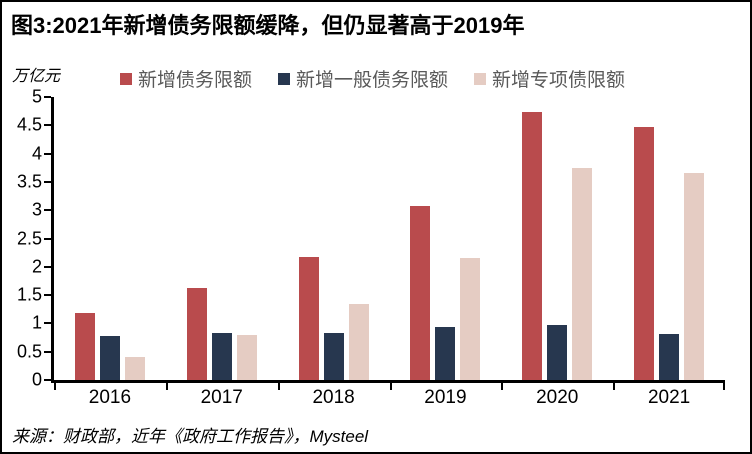  What do you see at coordinates (694, 276) in the screenshot?
I see `bar-2021-s2` at bounding box center [694, 276].